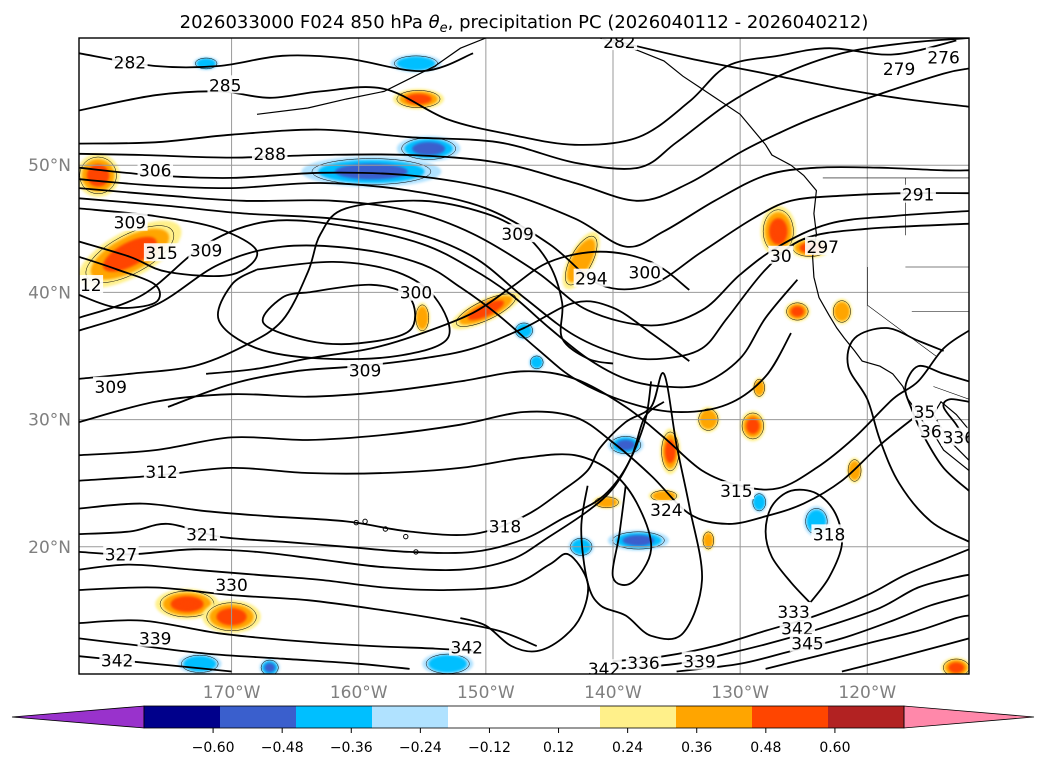 Image resolution: width=1047 pixels, height=767 pixels. Describe the element at coordinates (161, 254) in the screenshot. I see `contour-label-text: 315` at that location.